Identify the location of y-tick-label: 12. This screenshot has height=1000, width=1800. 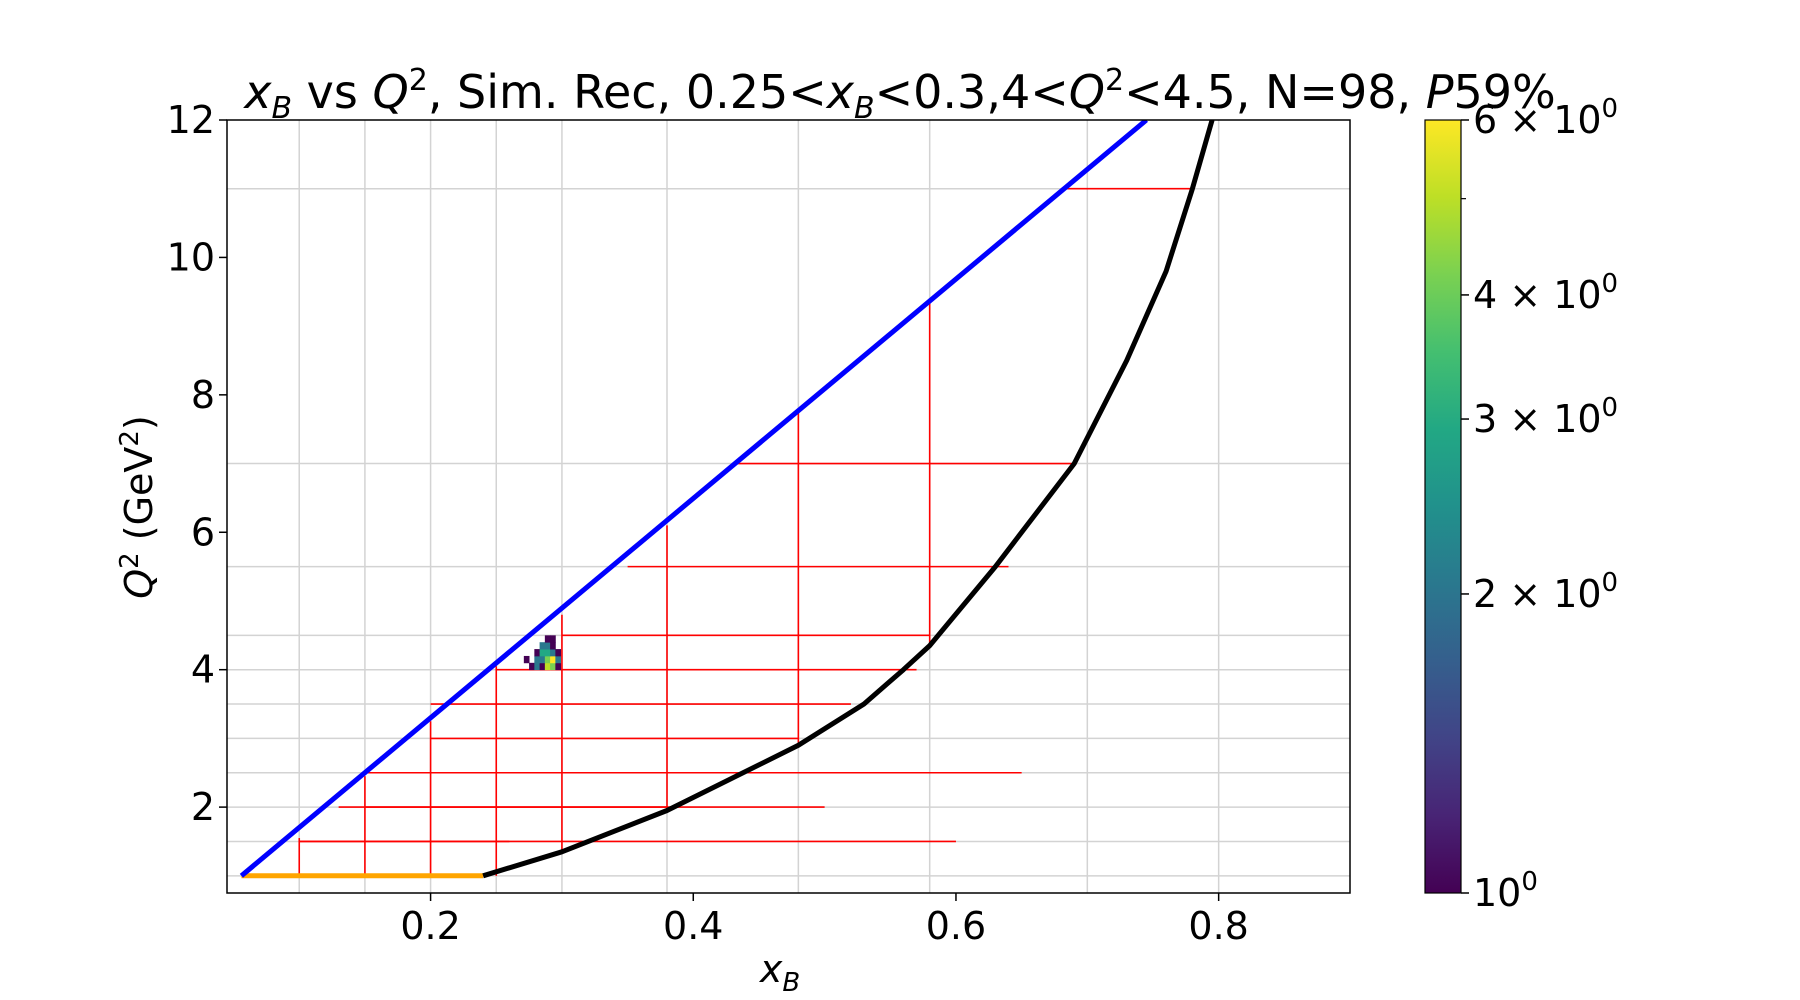
(191, 120).